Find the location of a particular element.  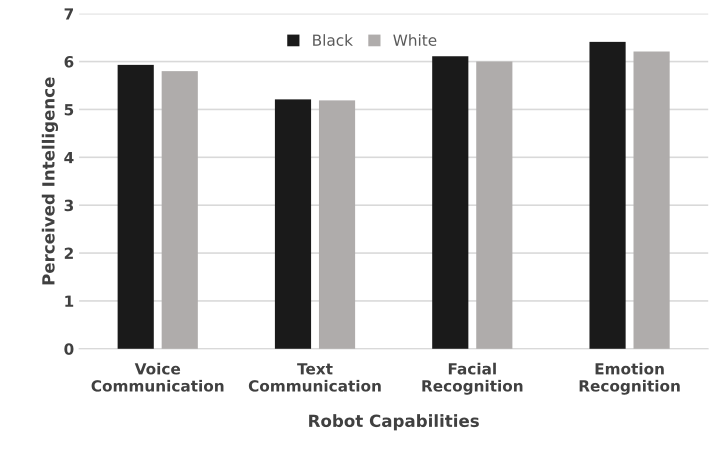

y-tick-label: 1 is located at coordinates (69, 301).